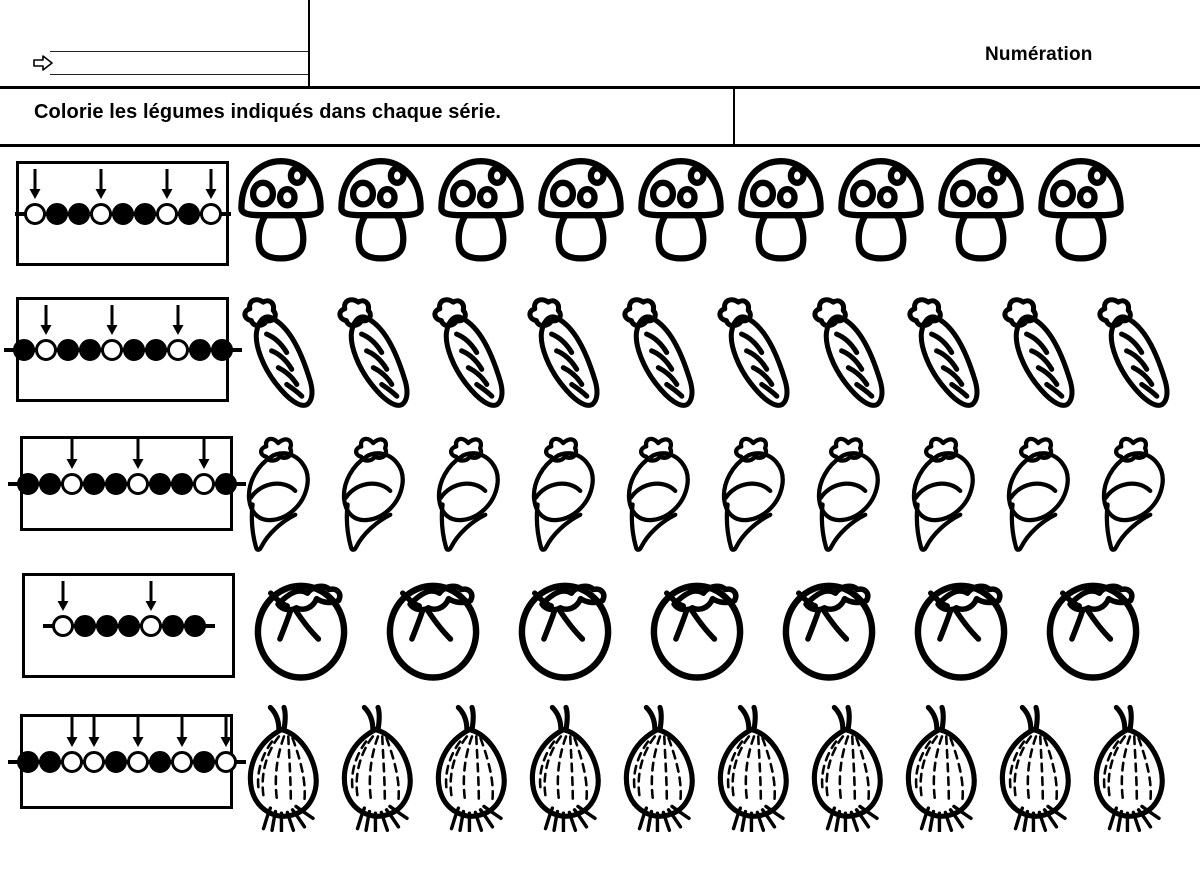 This screenshot has height=872, width=1200. I want to click on student-name-field, so click(179, 63).